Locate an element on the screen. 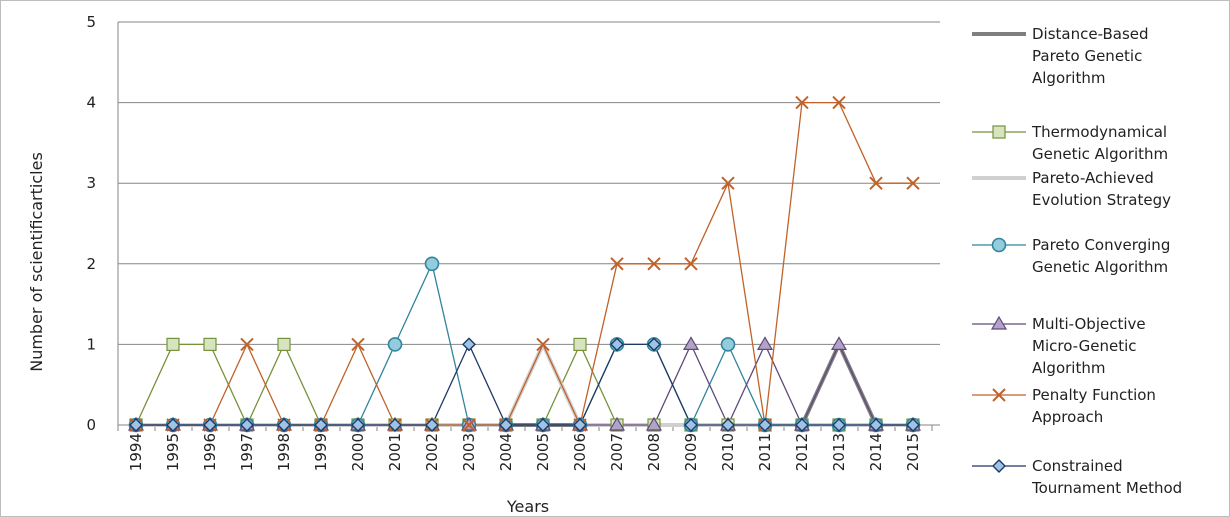 Image resolution: width=1230 pixels, height=517 pixels. x-tick-label: 2013 is located at coordinates (839, 452).